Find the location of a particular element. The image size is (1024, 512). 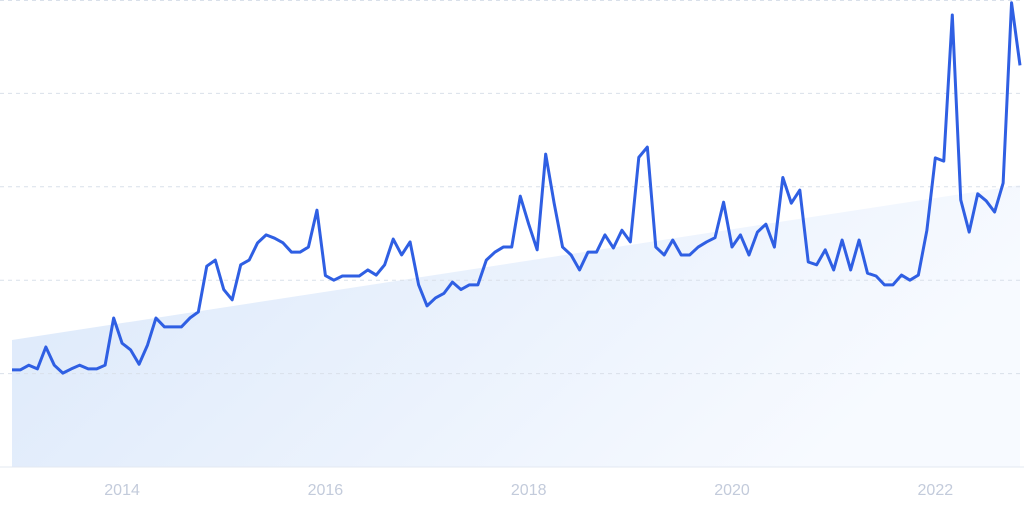

x-tick-label: 2016 is located at coordinates (326, 490).